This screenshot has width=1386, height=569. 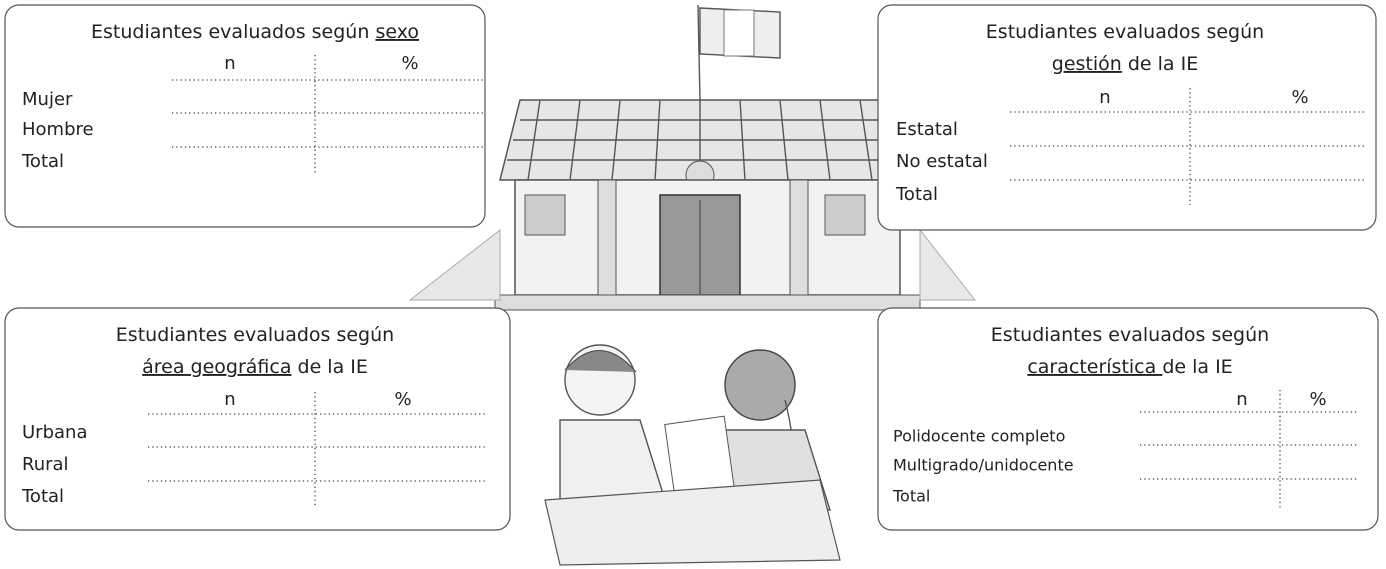 I want to click on row-label: Estatal, so click(x=927, y=129).